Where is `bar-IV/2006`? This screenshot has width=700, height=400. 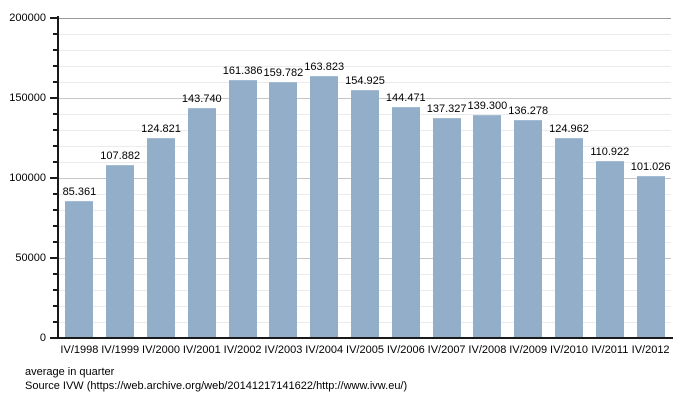
bar-IV/2006 is located at coordinates (406, 222).